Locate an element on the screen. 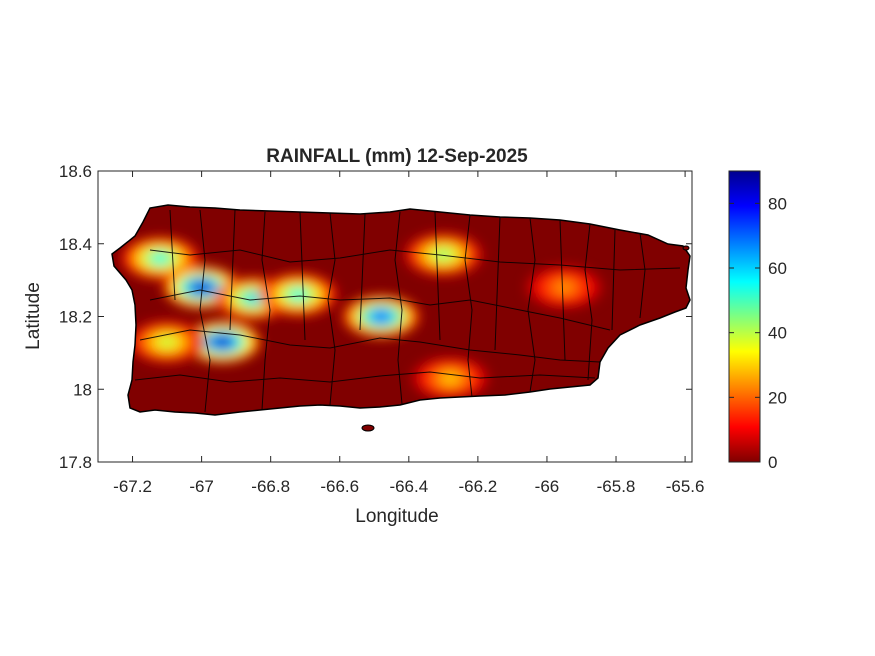 This screenshot has width=875, height=656. x-tick-label: -66.6 is located at coordinates (339, 486).